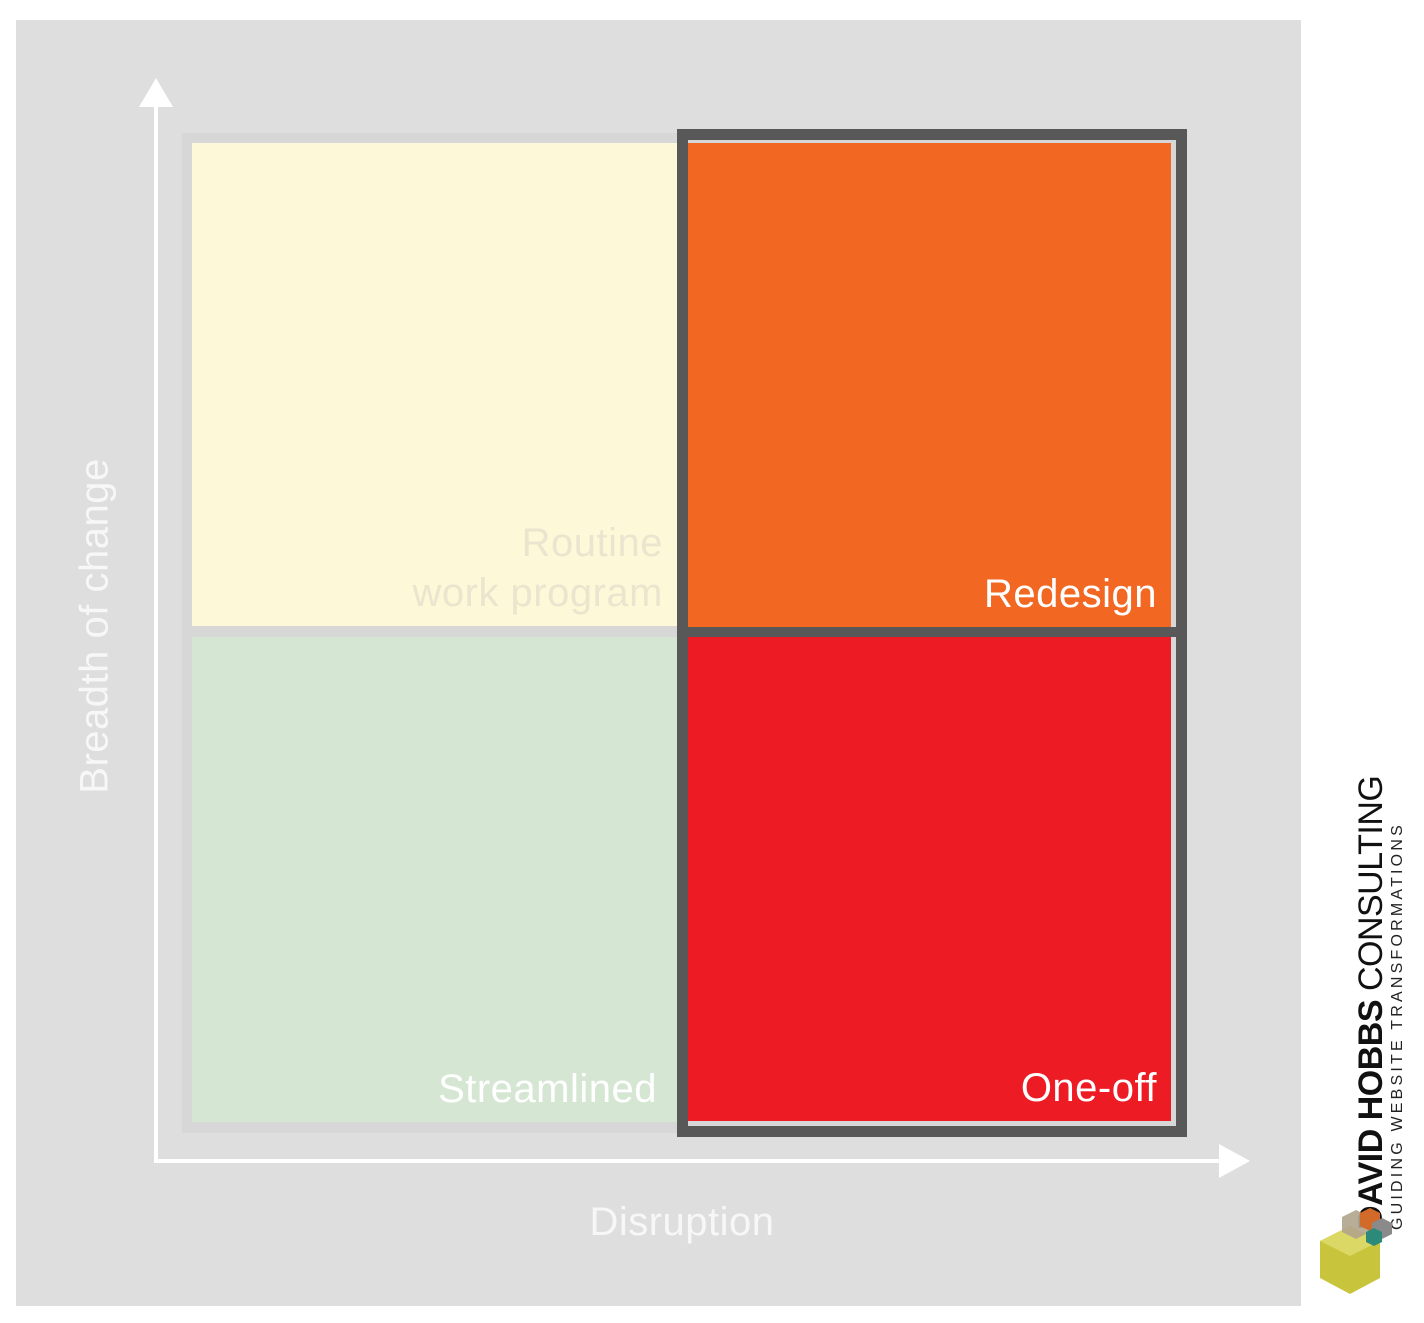 This screenshot has width=1424, height=1323. What do you see at coordinates (434, 879) in the screenshot?
I see `quadrant-streamlined: Streamlined` at bounding box center [434, 879].